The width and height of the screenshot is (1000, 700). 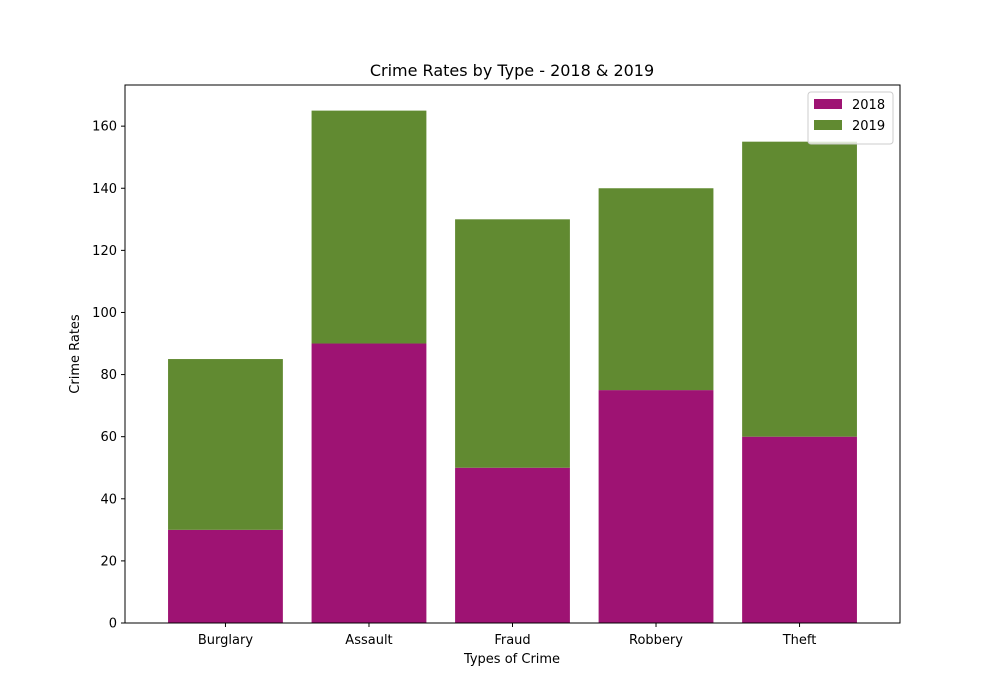 I want to click on y-tick-label: 160, so click(x=104, y=127).